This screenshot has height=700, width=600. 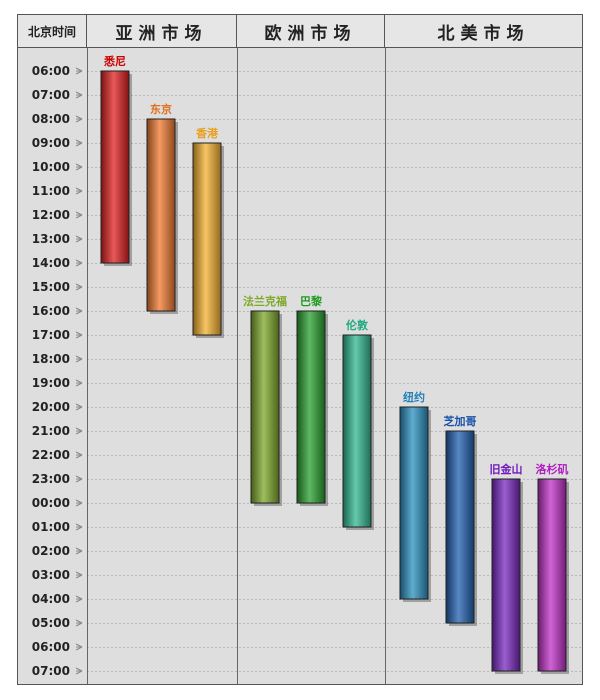 I want to click on time-column-header-label: 北京时间, so click(x=51, y=31).